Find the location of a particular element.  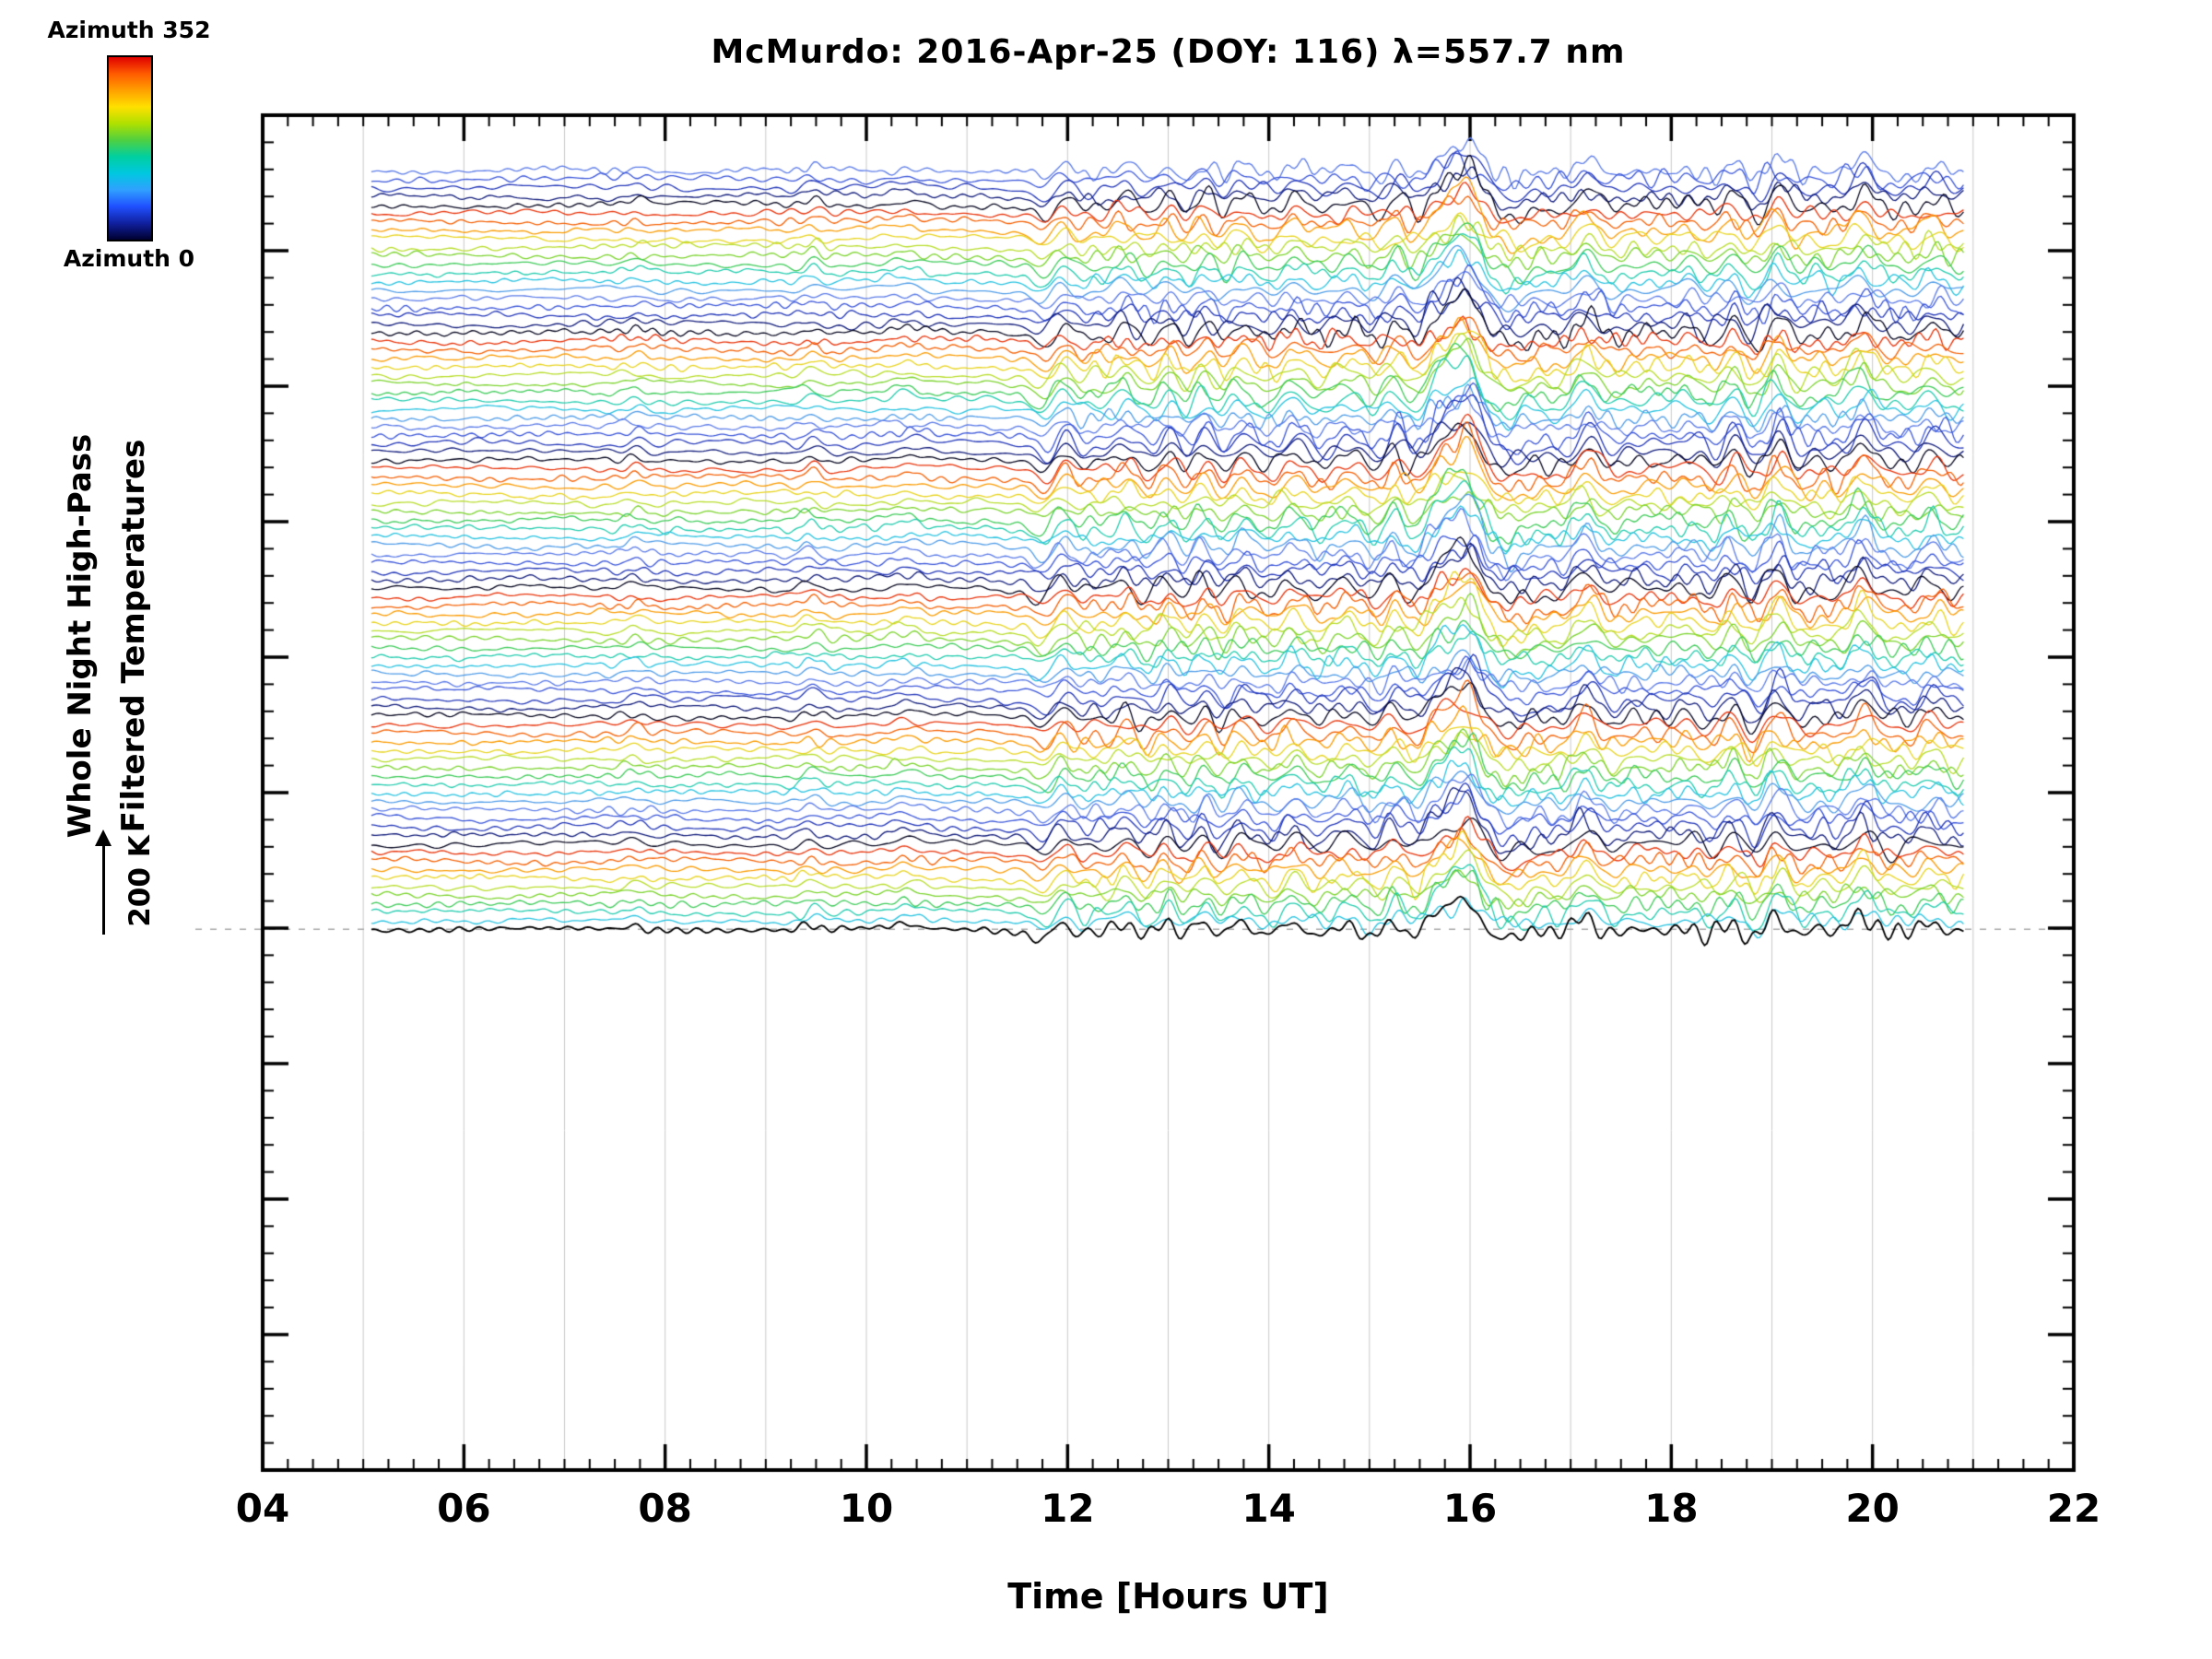

x-tick-label: 04 is located at coordinates (262, 1508).